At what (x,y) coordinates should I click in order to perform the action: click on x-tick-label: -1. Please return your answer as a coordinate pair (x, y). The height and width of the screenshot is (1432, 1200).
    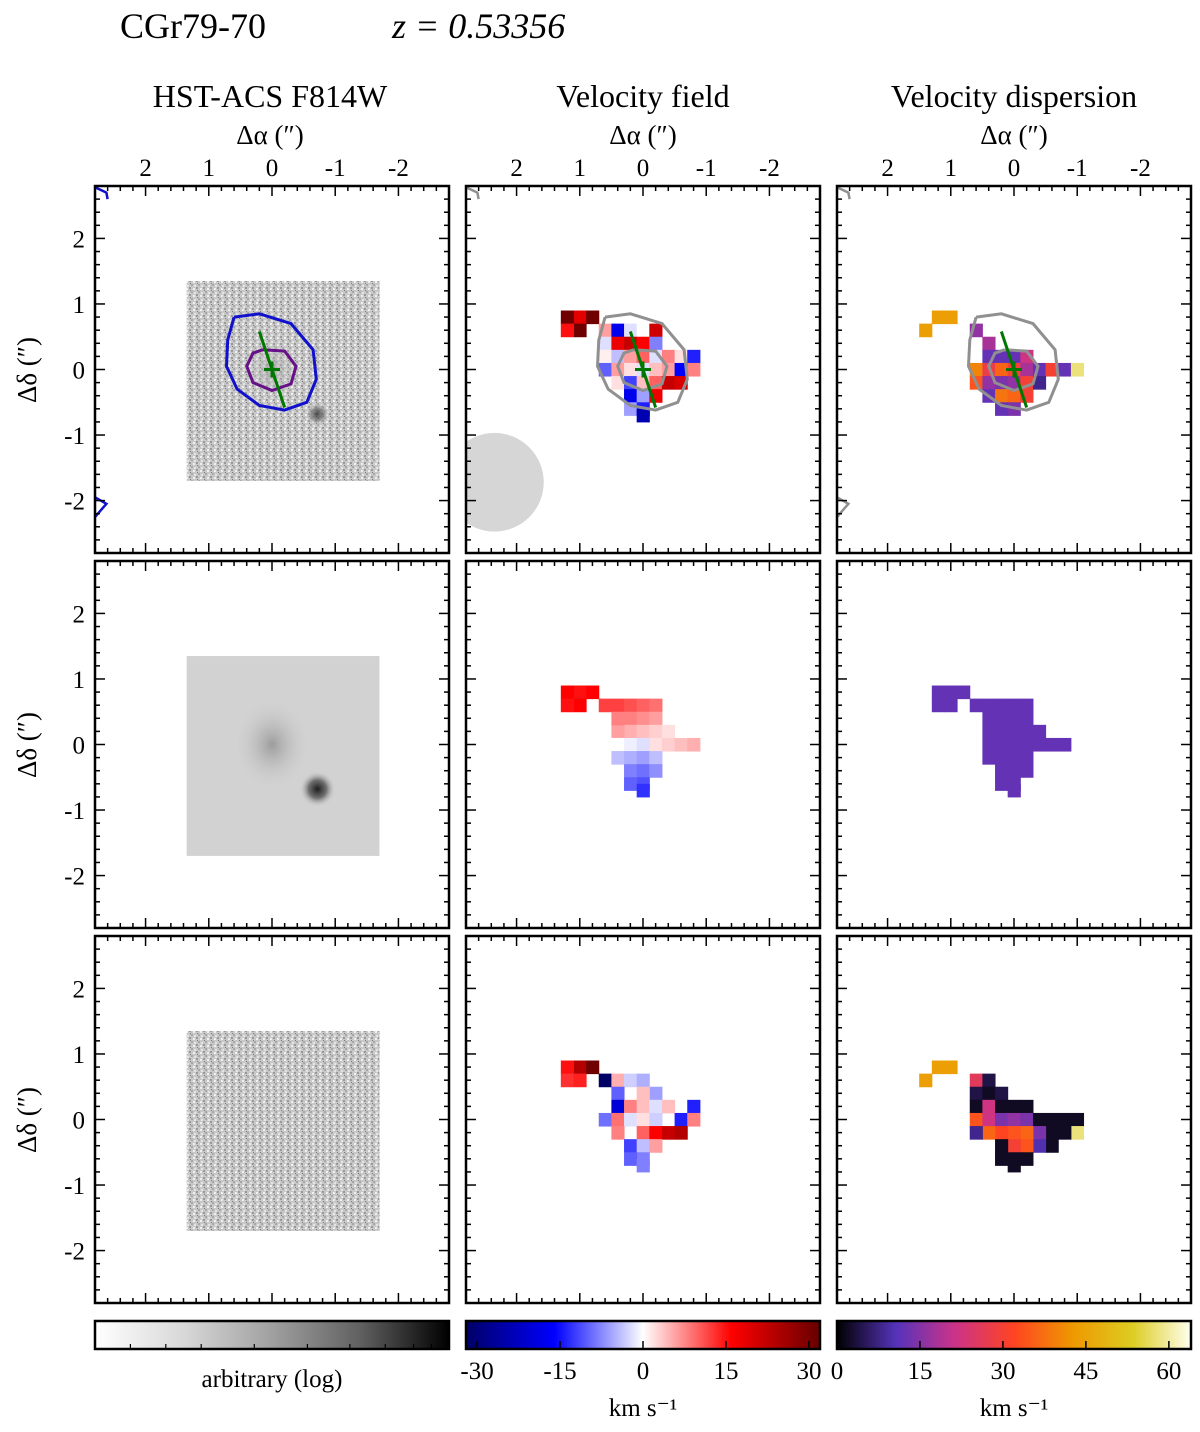
    Looking at the image, I should click on (335, 168).